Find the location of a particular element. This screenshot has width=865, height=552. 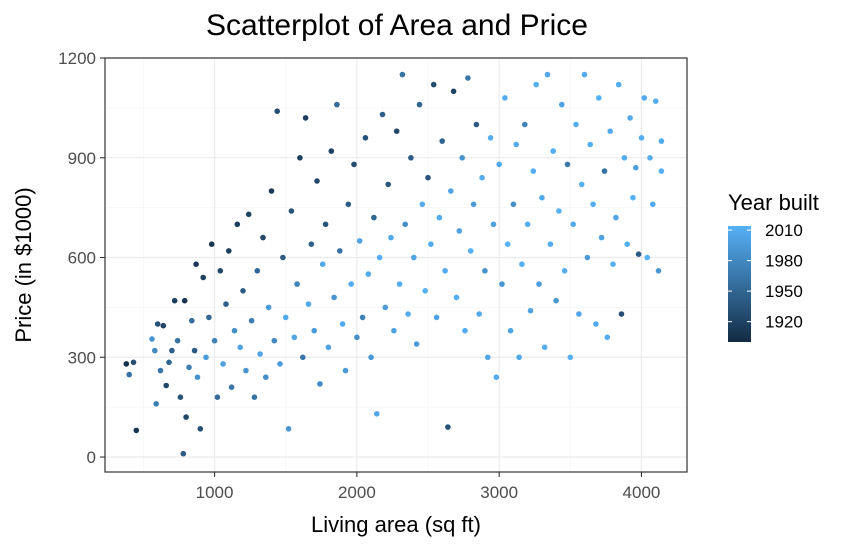

x-axis-title: Living area (sq ft) is located at coordinates (396, 524).